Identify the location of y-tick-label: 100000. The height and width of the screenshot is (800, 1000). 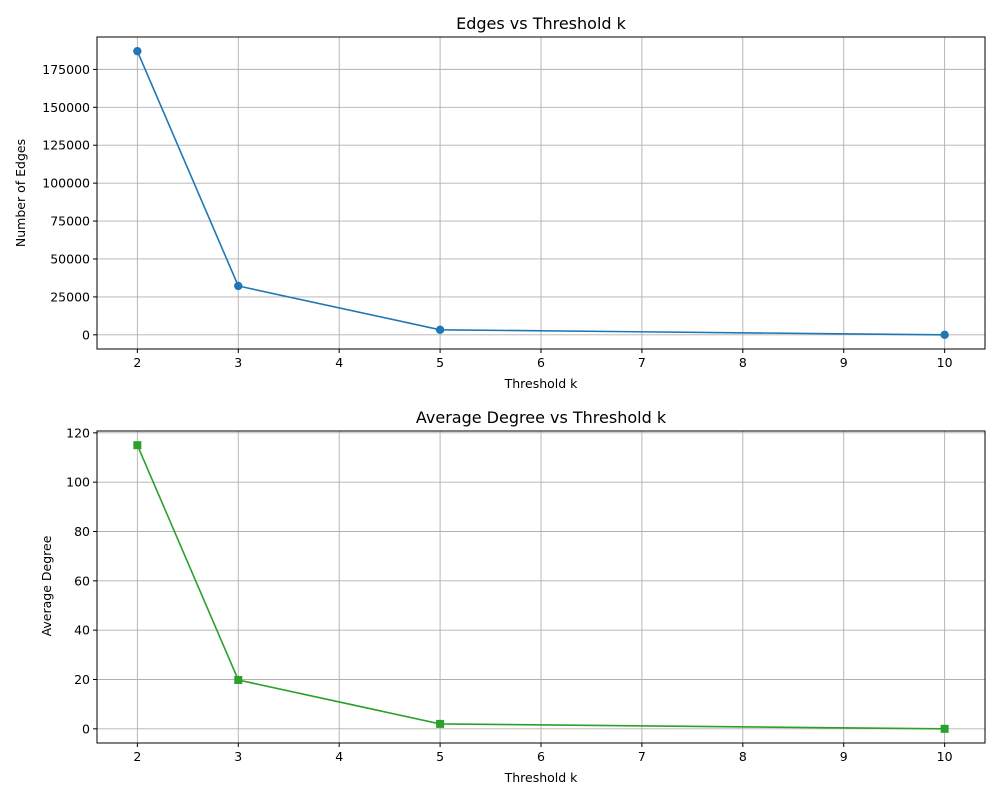
(66, 183).